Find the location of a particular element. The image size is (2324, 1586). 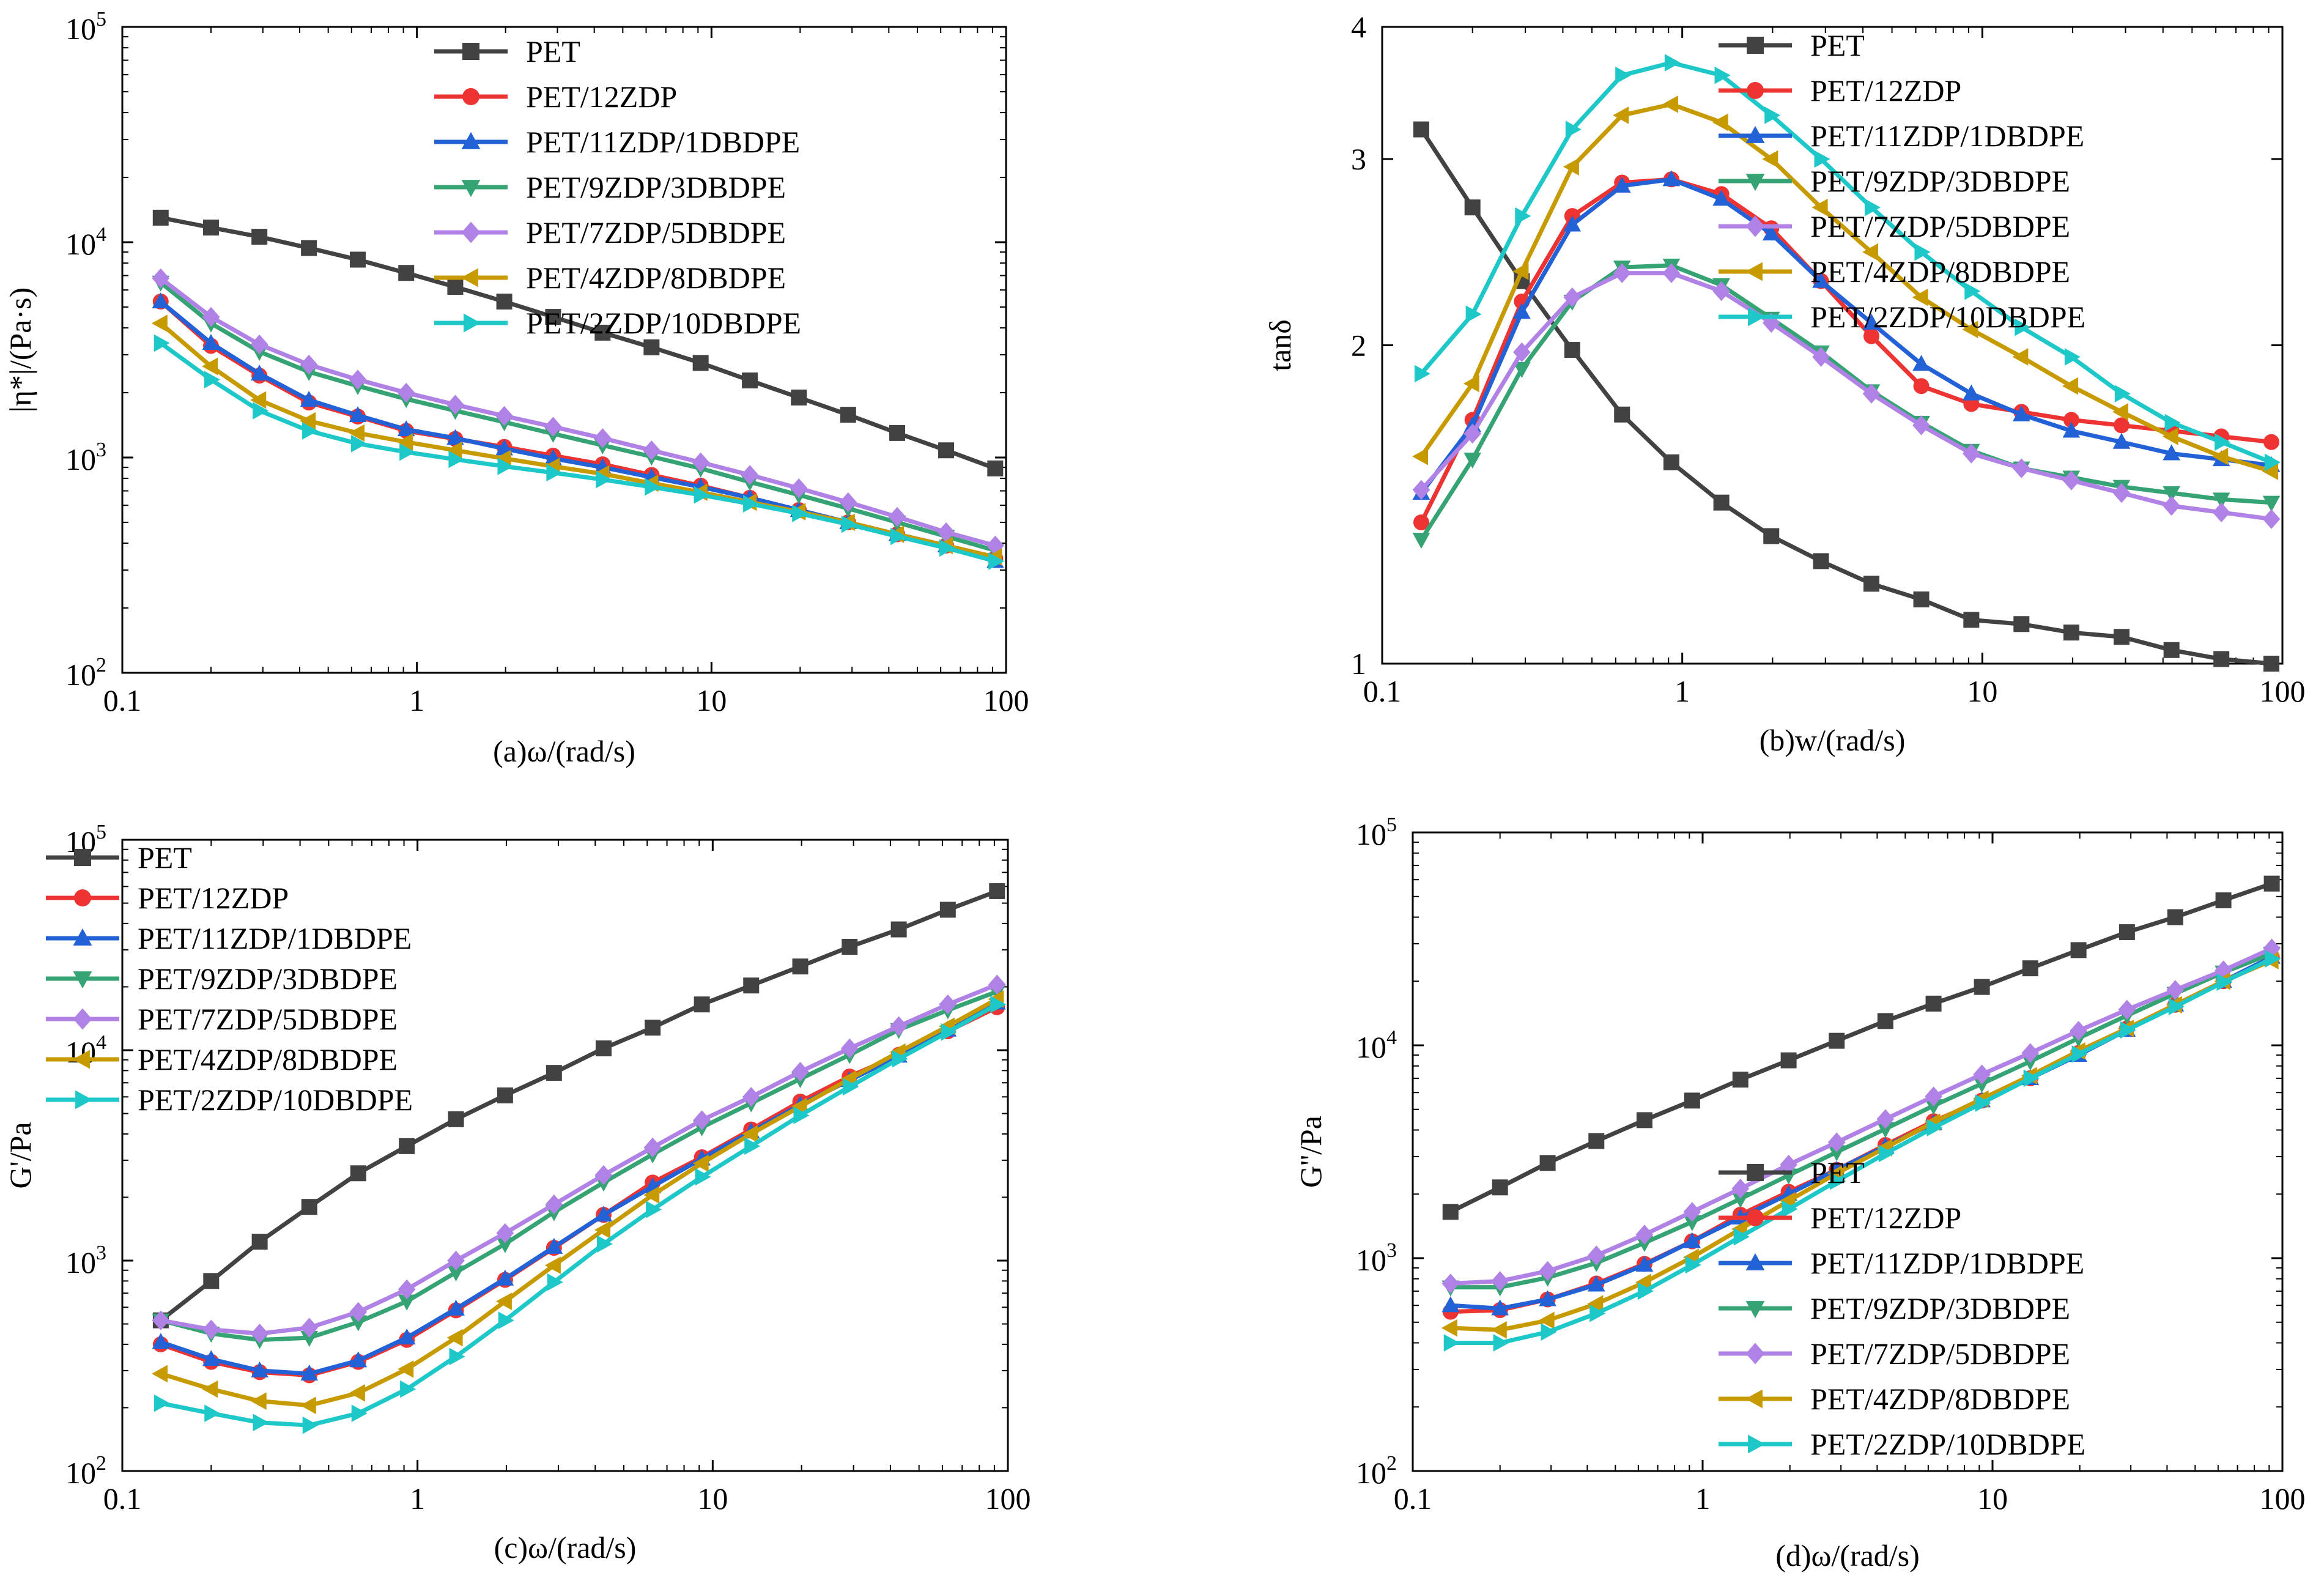

legend-label: PET/12ZDP is located at coordinates (601, 97).